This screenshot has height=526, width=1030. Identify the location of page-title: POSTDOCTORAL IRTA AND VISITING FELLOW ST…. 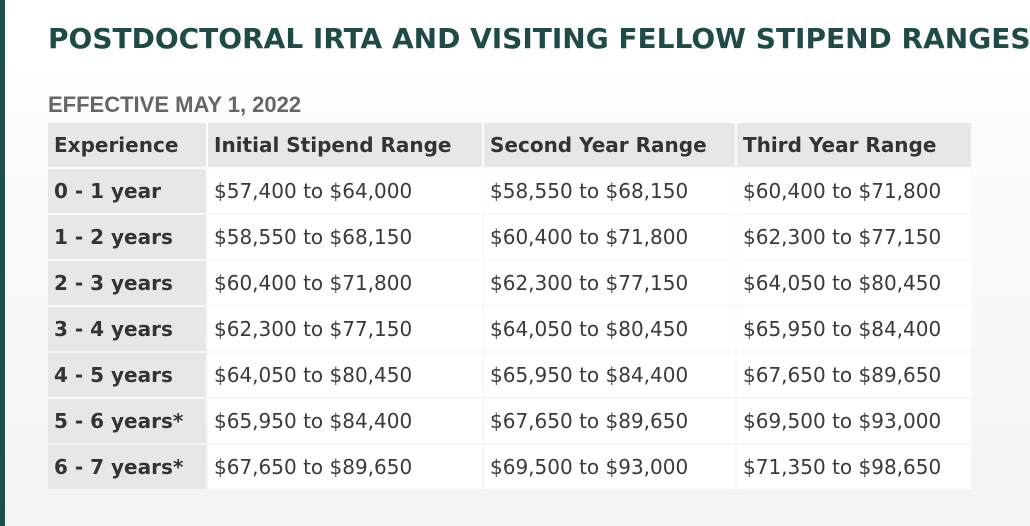
(539, 38).